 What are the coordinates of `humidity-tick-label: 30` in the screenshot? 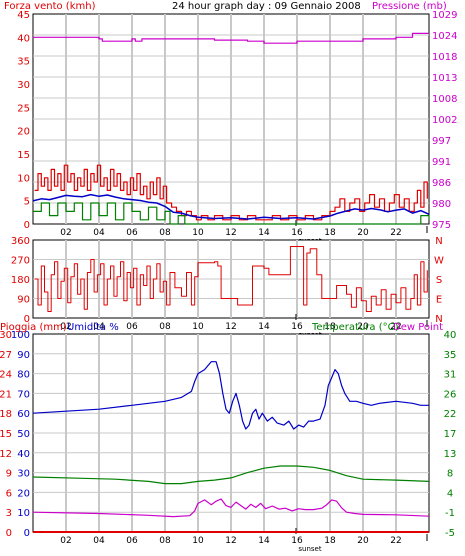 It's located at (23, 474).